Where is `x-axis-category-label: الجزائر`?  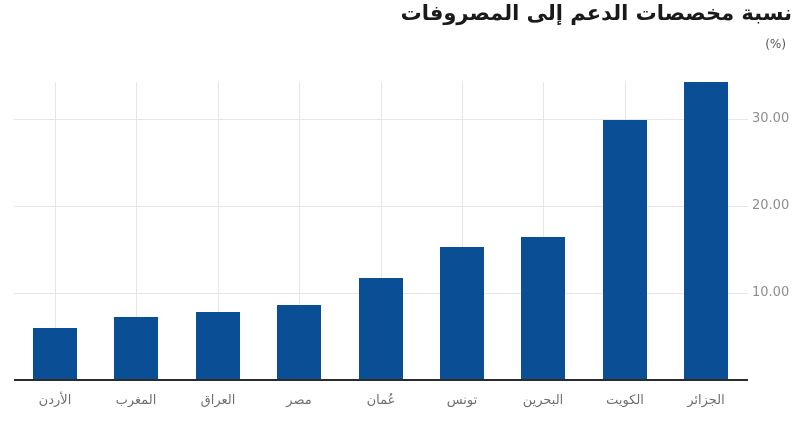
x-axis-category-label: الجزائر is located at coordinates (706, 400).